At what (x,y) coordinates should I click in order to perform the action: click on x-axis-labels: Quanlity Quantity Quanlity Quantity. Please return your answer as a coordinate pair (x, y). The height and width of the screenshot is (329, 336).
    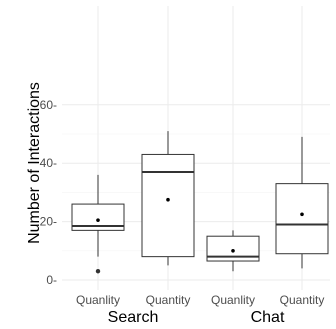
    Looking at the image, I should click on (200, 300).